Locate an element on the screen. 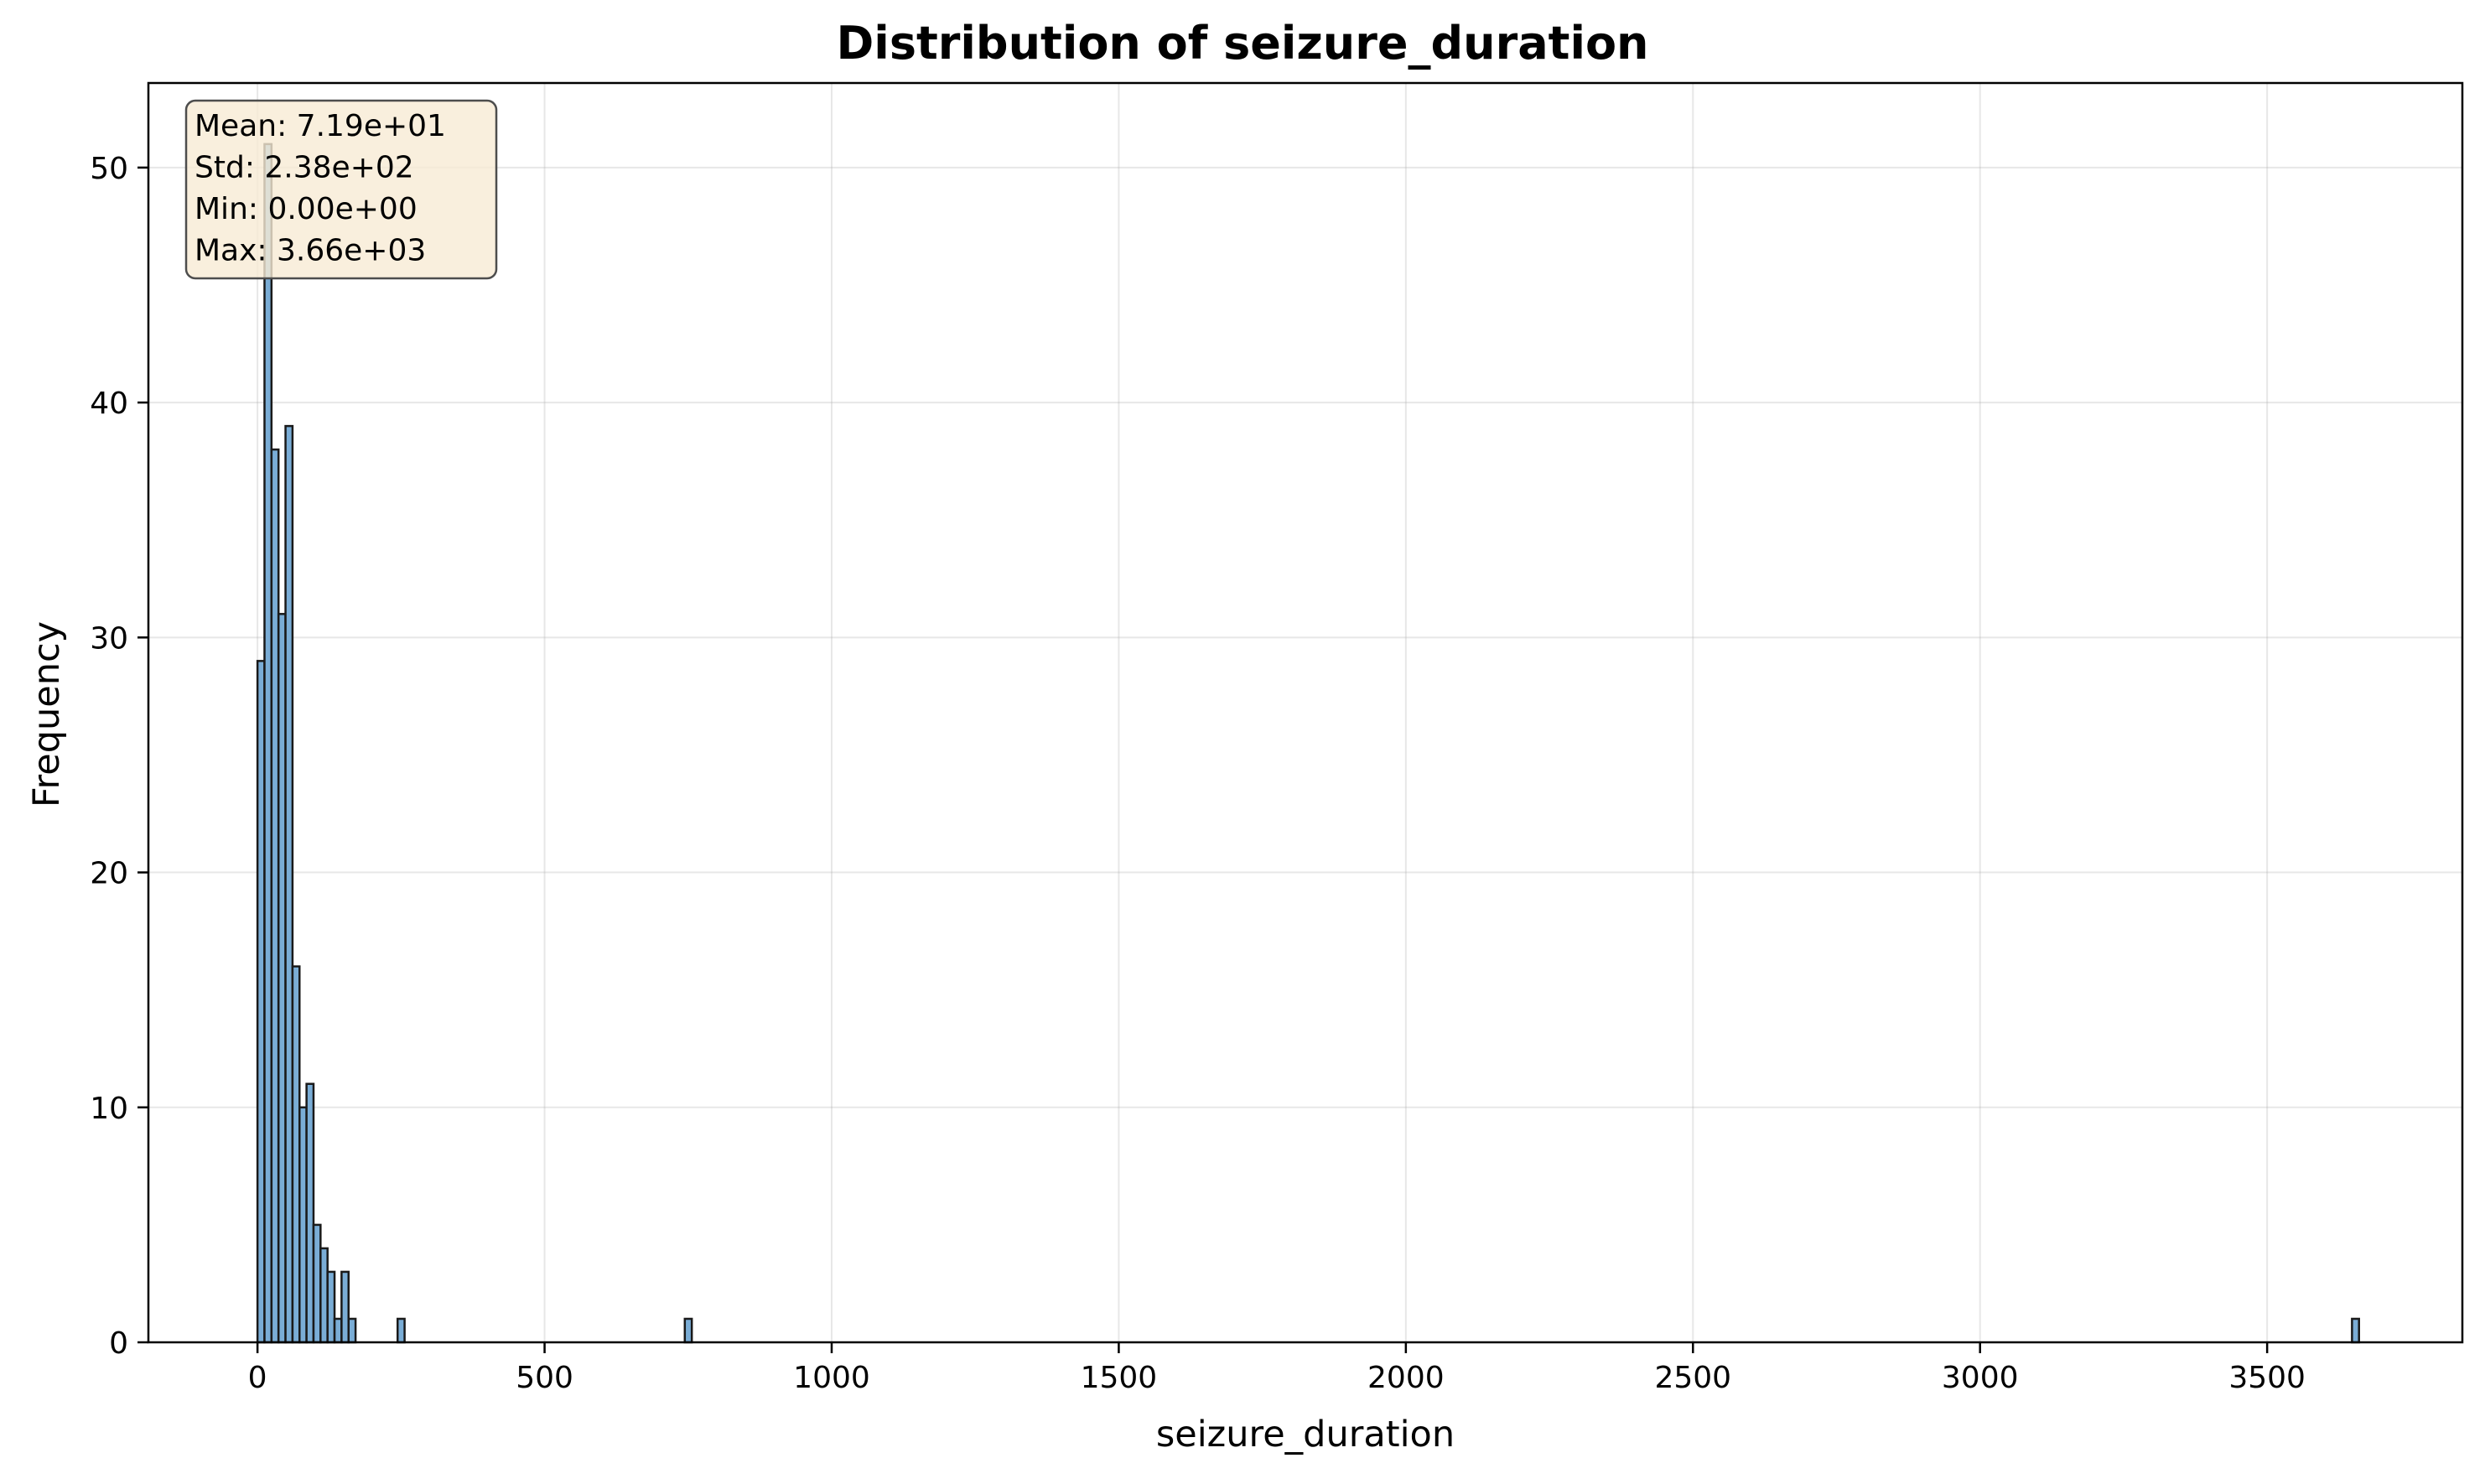 This screenshot has width=2485, height=1484. stats-line: Max: 3.66e+03 is located at coordinates (310, 251).